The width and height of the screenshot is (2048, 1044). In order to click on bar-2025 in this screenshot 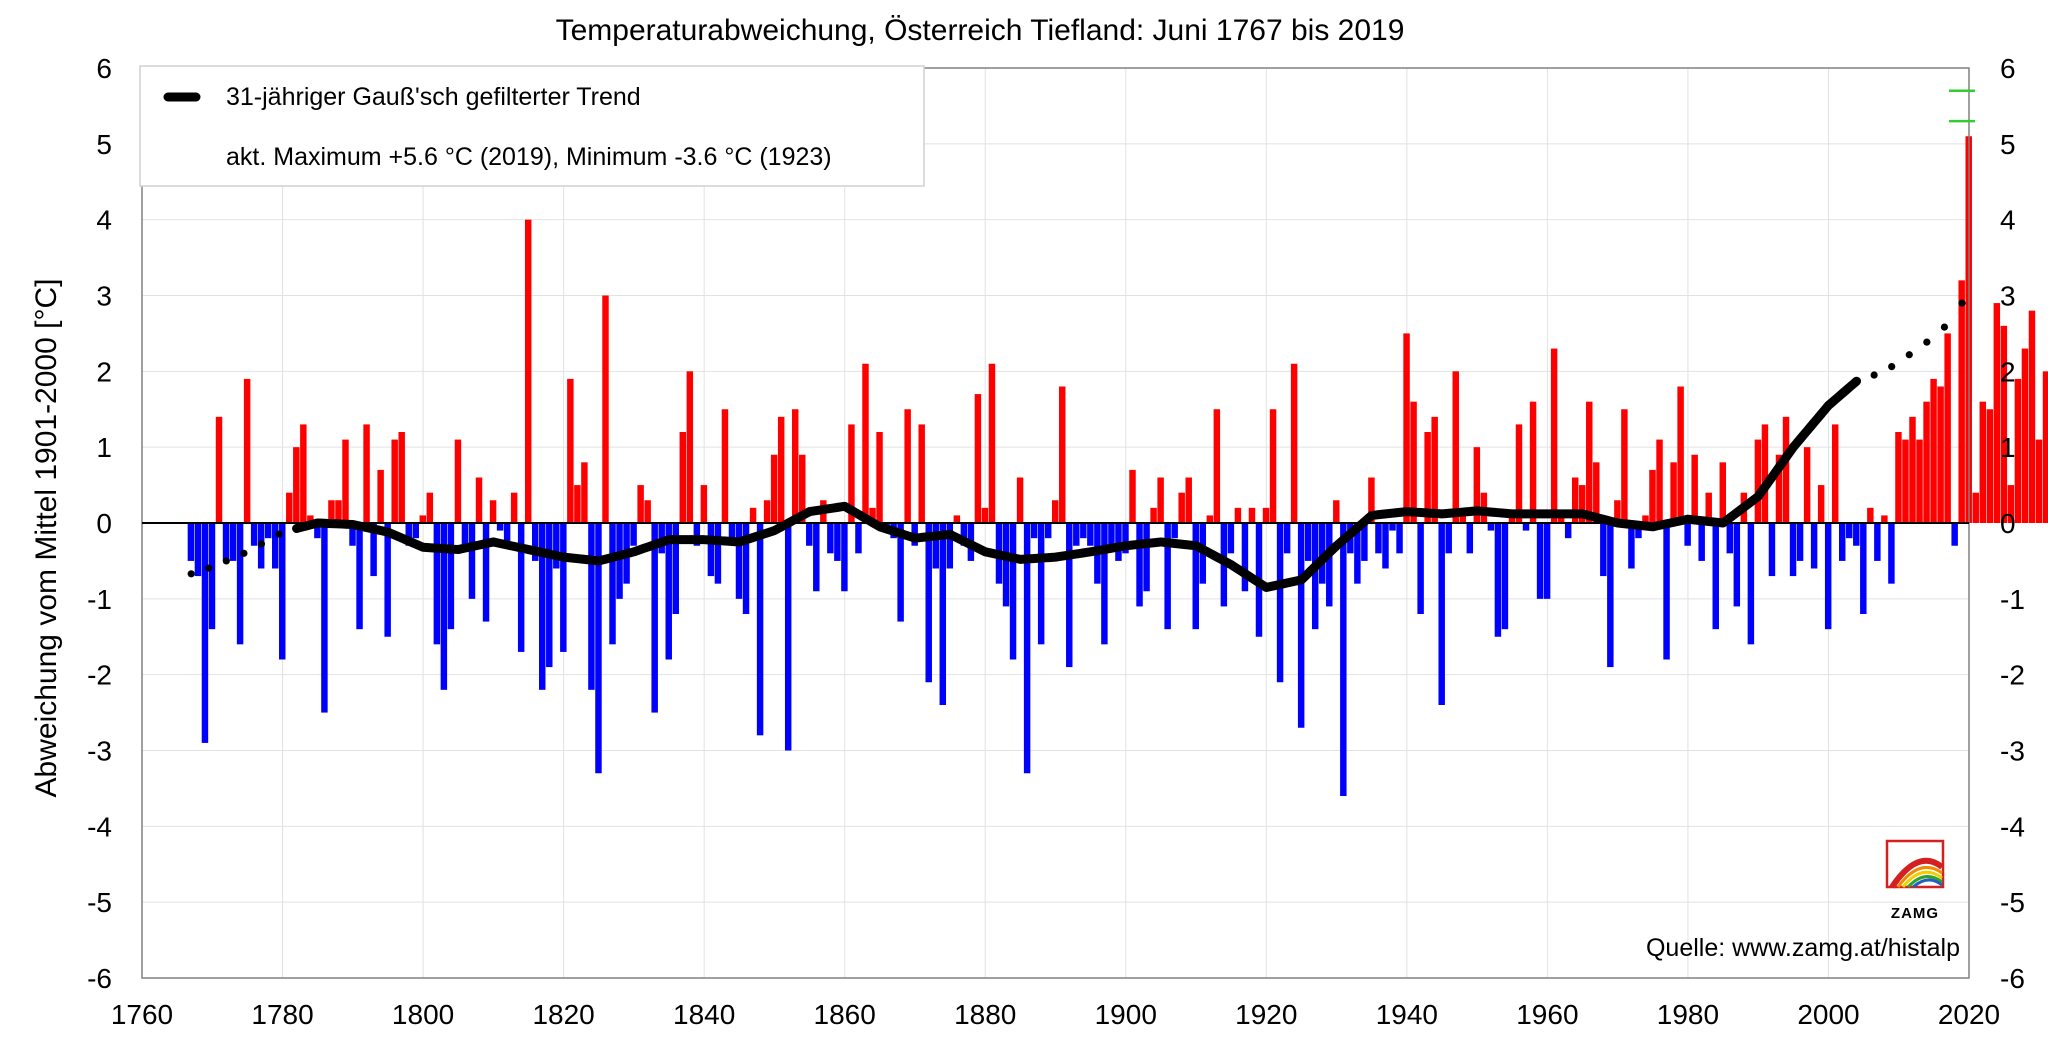, I will do `click(2004, 424)`.